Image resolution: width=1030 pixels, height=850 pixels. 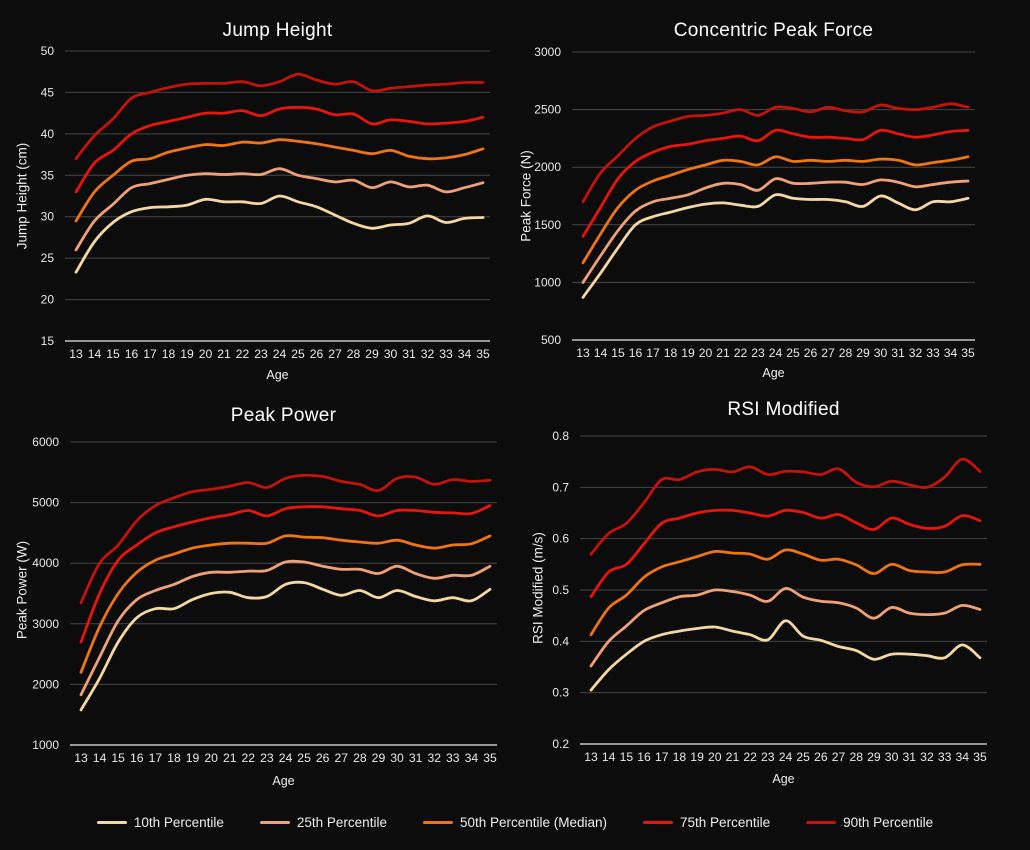 What do you see at coordinates (560, 744) in the screenshot?
I see `rsi-modified-ytick-label: 0.2` at bounding box center [560, 744].